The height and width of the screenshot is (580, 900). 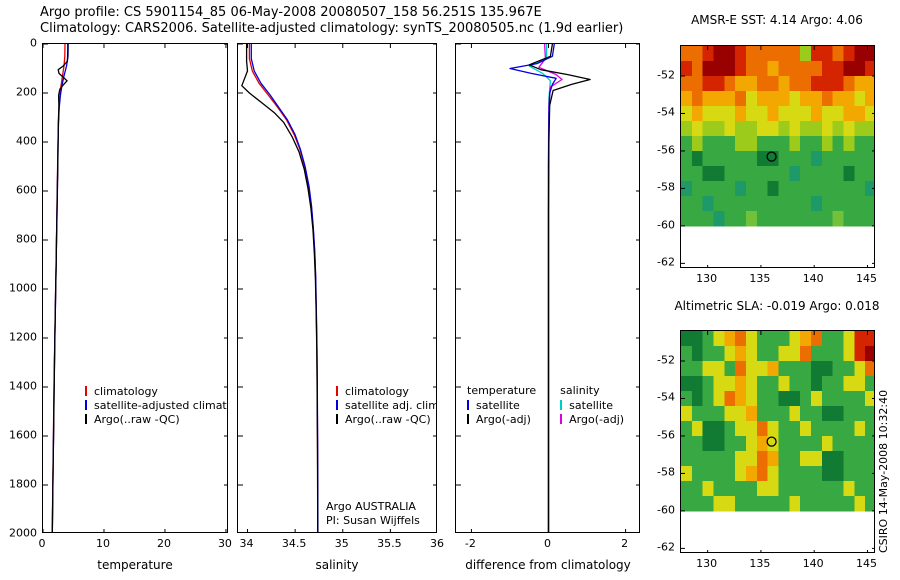 I want to click on temperature-profile-xtick-label: 20, so click(x=163, y=543).